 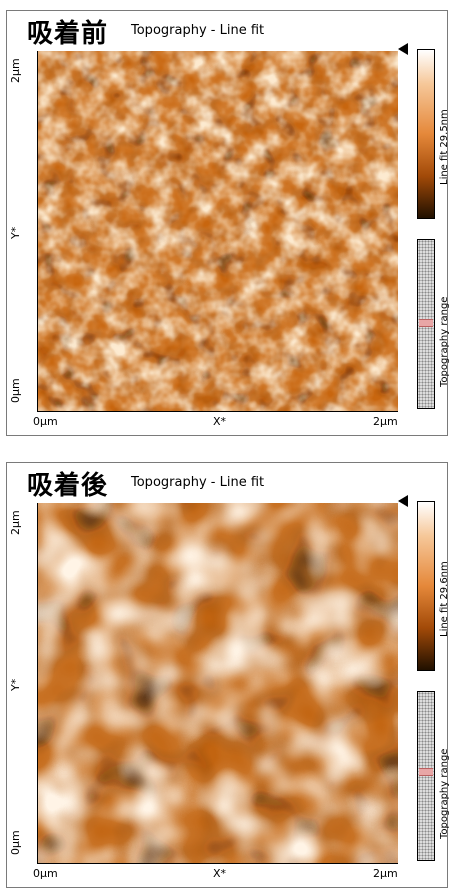 What do you see at coordinates (444, 599) in the screenshot?
I see `color-scale-label: Line fit 29.6nm` at bounding box center [444, 599].